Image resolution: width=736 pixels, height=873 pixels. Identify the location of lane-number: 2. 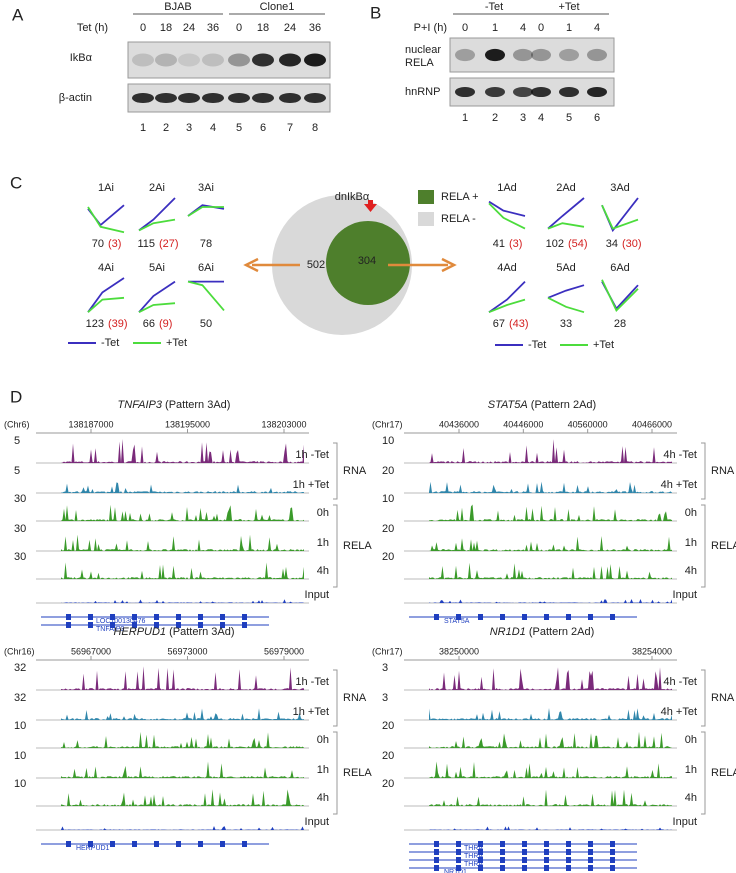
(166, 128).